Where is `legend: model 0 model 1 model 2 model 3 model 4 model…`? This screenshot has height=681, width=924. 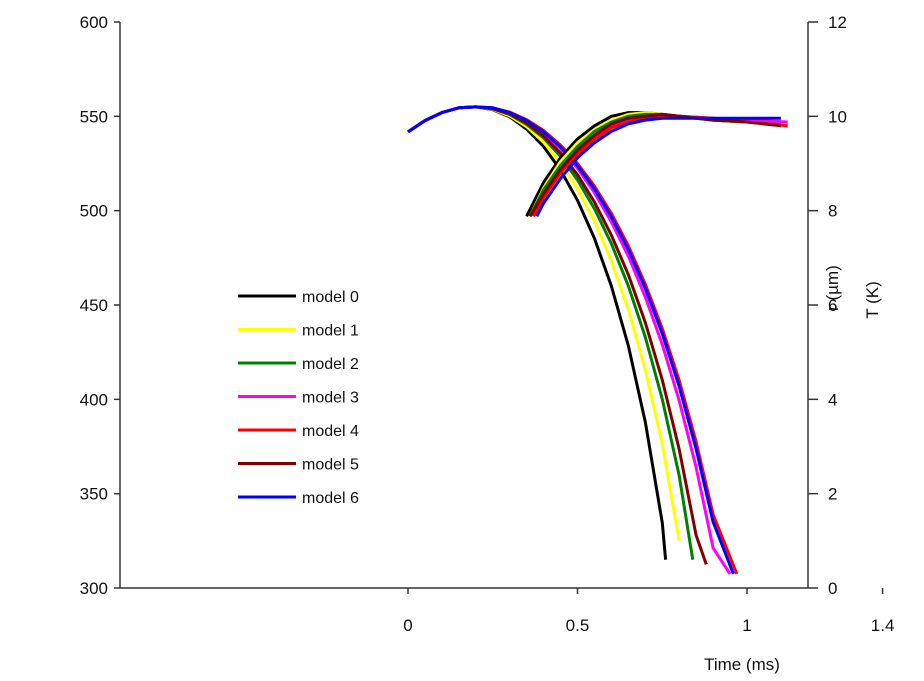 legend: model 0 model 1 model 2 model 3 model 4 model… is located at coordinates (317, 400).